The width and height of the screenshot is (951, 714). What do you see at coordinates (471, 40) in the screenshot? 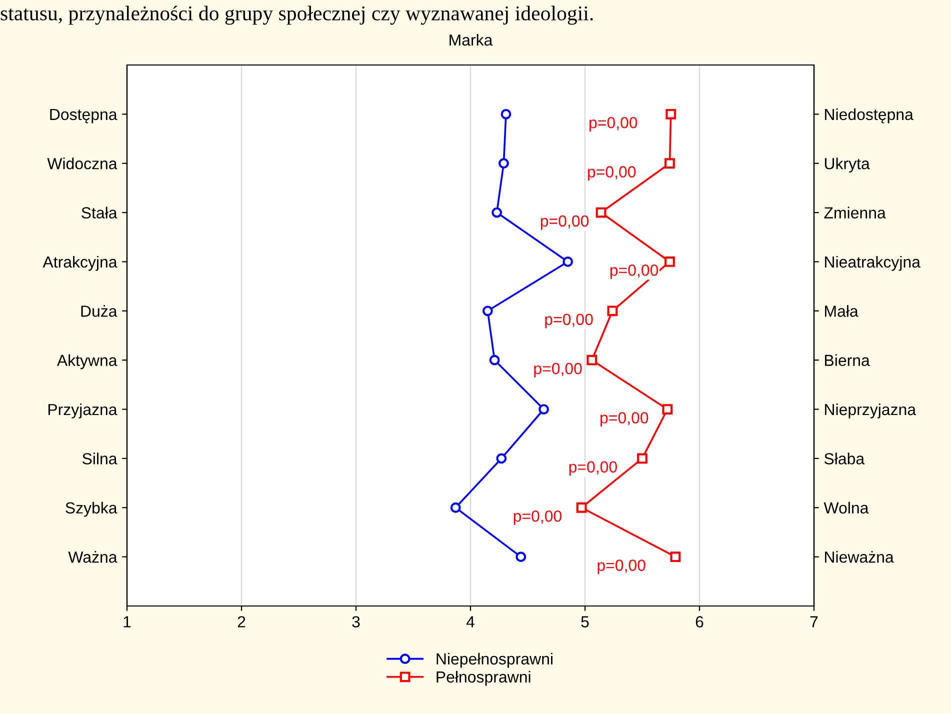
I see `chart-title: Marka` at bounding box center [471, 40].